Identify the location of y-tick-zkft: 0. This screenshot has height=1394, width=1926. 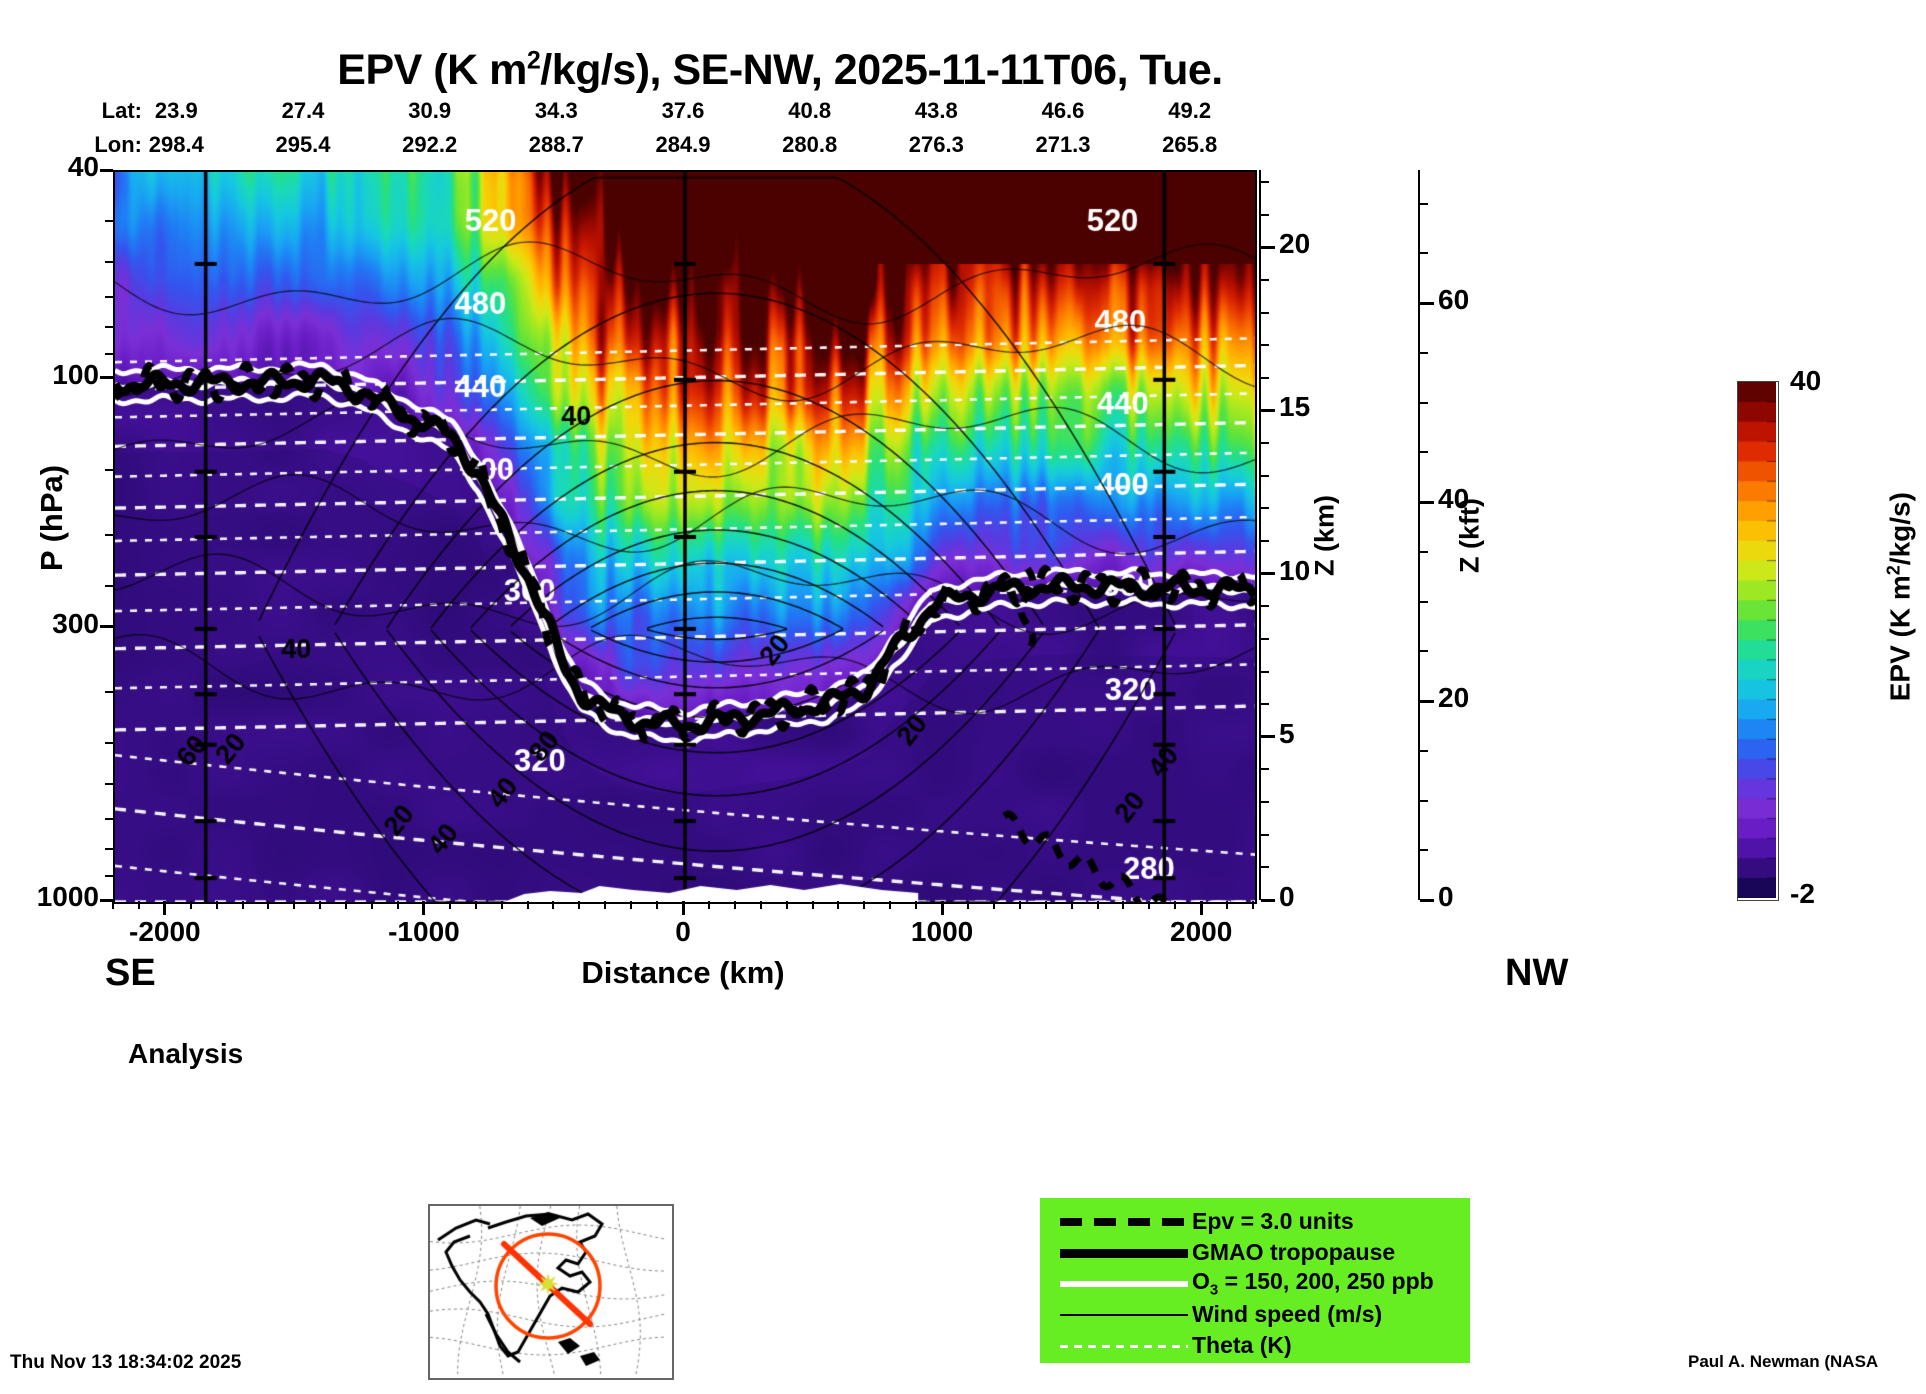
(1446, 896).